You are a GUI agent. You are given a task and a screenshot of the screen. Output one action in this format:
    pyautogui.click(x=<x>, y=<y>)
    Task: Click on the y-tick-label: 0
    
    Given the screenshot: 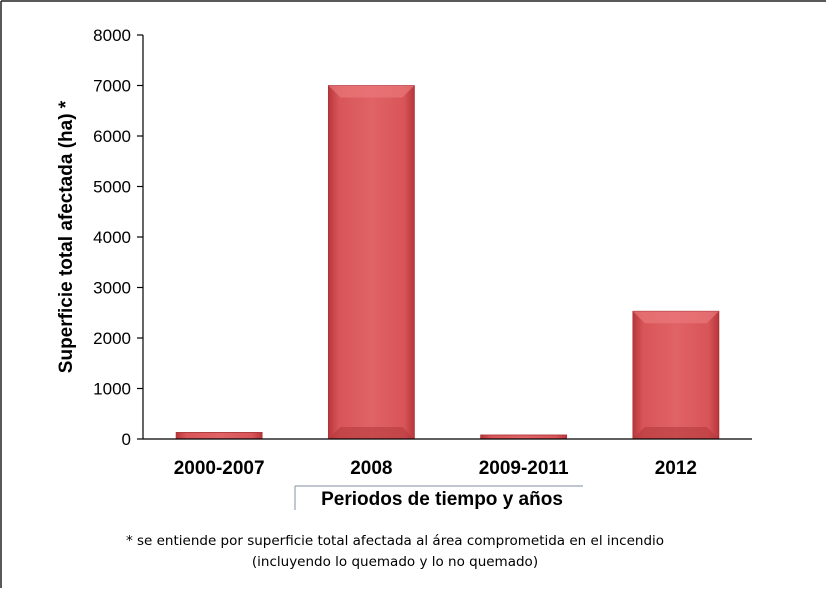 What is the action you would take?
    pyautogui.click(x=126, y=439)
    